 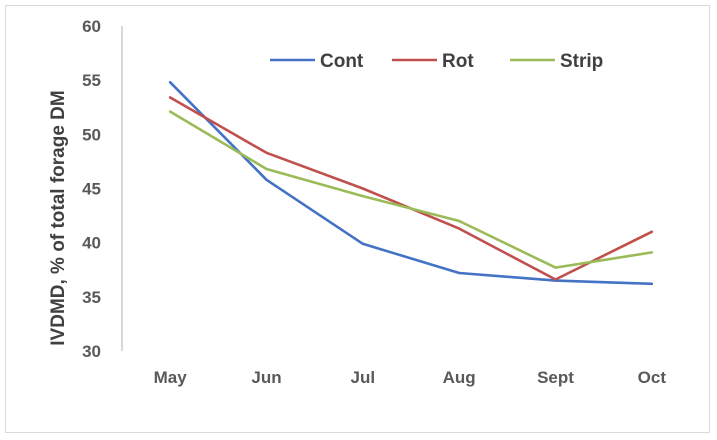 What do you see at coordinates (652, 377) in the screenshot?
I see `x-tick-label: Oct` at bounding box center [652, 377].